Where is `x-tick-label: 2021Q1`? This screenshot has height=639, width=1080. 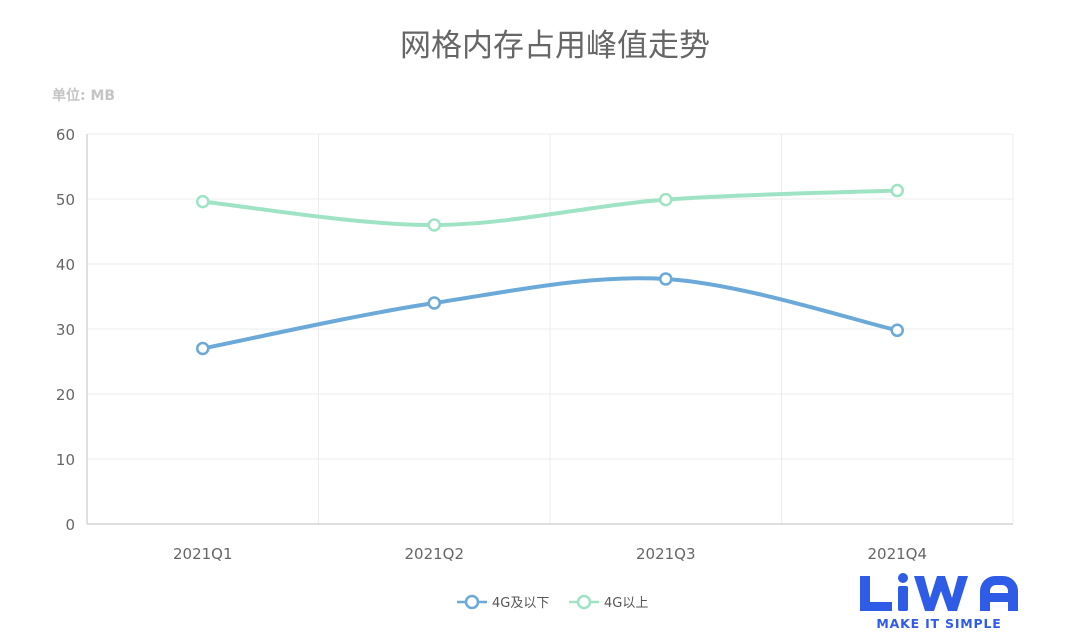
x-tick-label: 2021Q1 is located at coordinates (203, 554).